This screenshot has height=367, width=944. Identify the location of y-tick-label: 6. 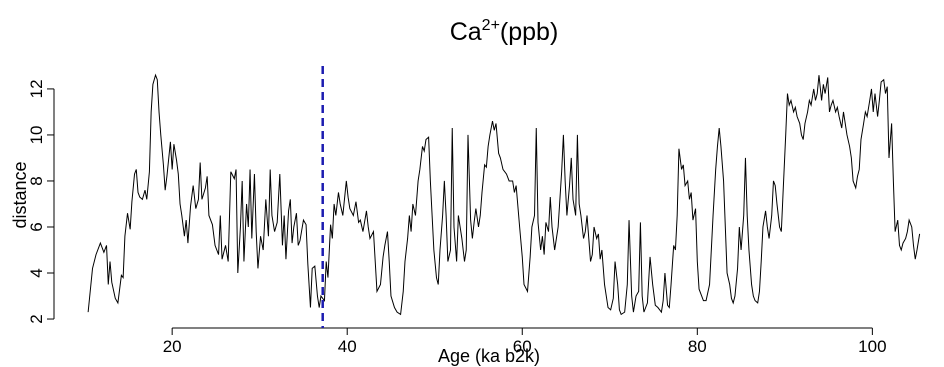
(36, 226).